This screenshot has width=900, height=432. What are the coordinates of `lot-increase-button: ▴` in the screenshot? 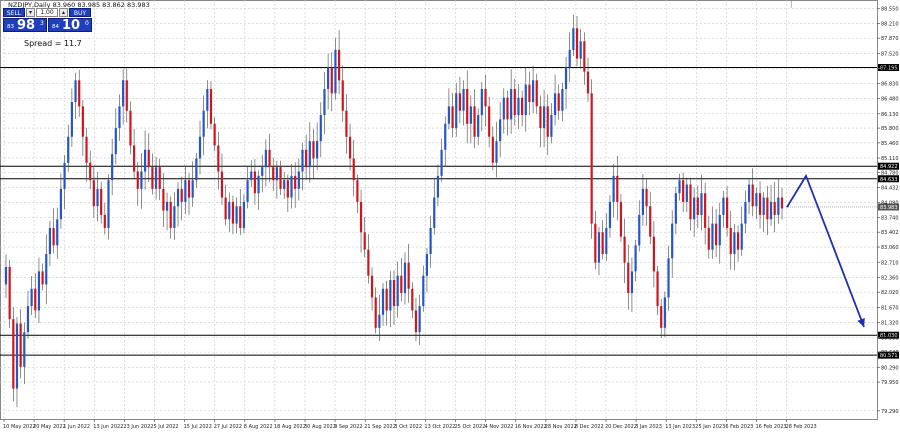 It's located at (63, 12).